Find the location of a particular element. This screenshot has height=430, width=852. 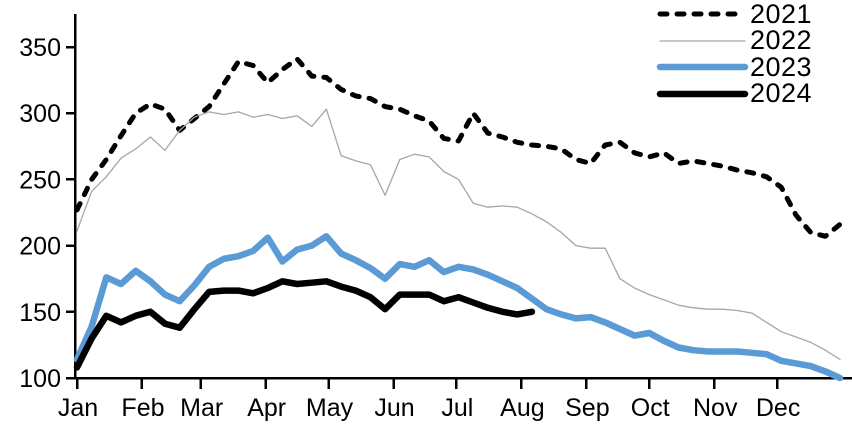

x-axis-label: Jun is located at coordinates (394, 408).